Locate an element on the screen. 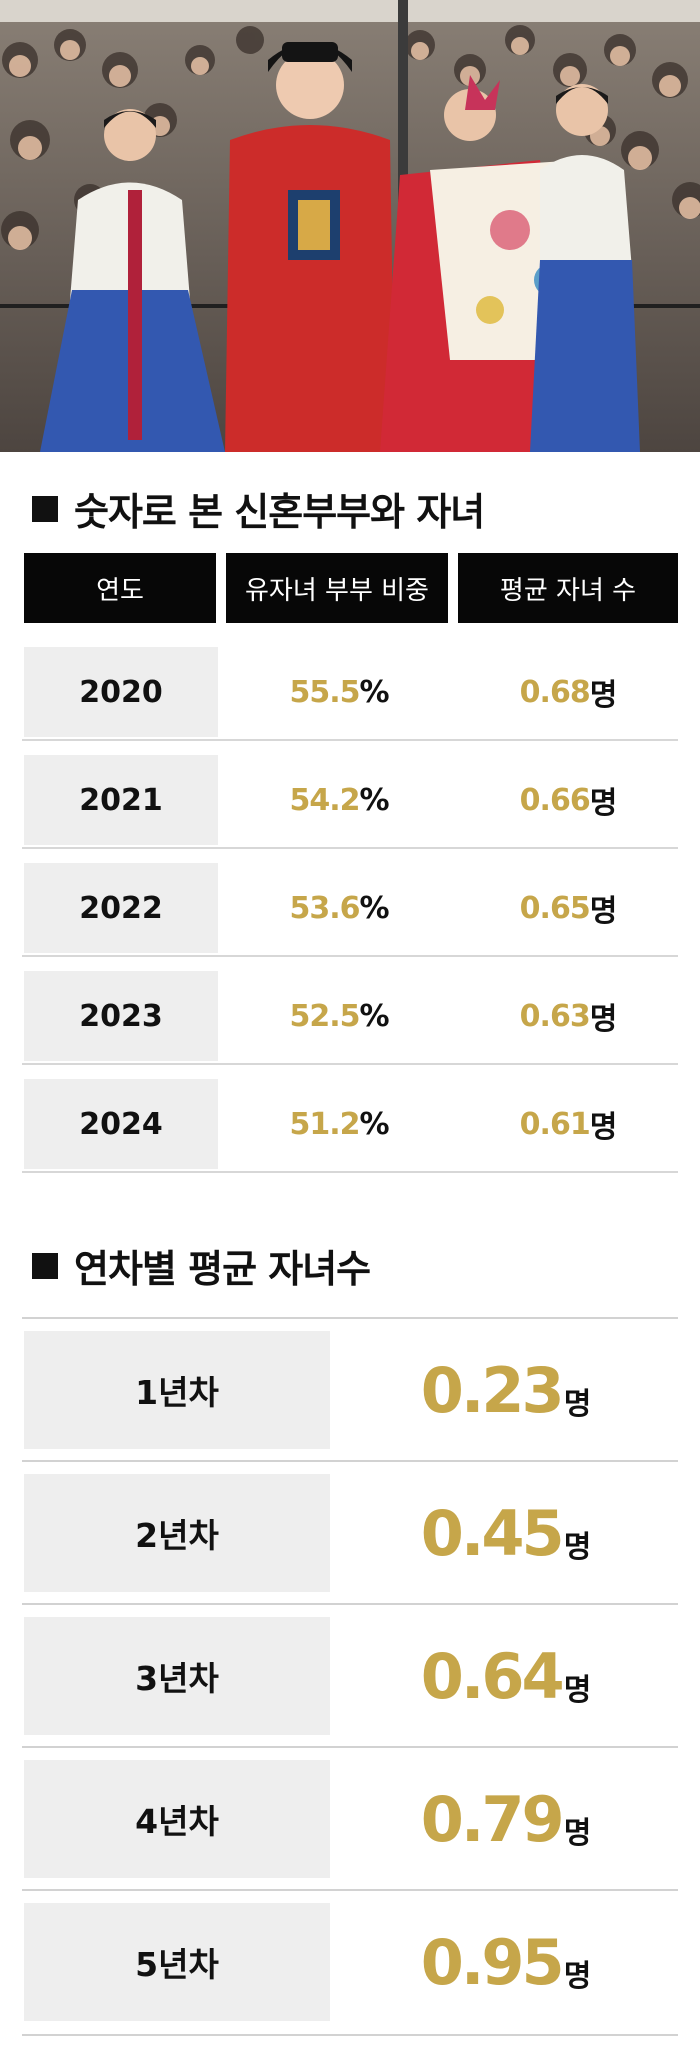 The height and width of the screenshot is (2050, 700). year-of-marriage-cell: 3년차 is located at coordinates (177, 1676).